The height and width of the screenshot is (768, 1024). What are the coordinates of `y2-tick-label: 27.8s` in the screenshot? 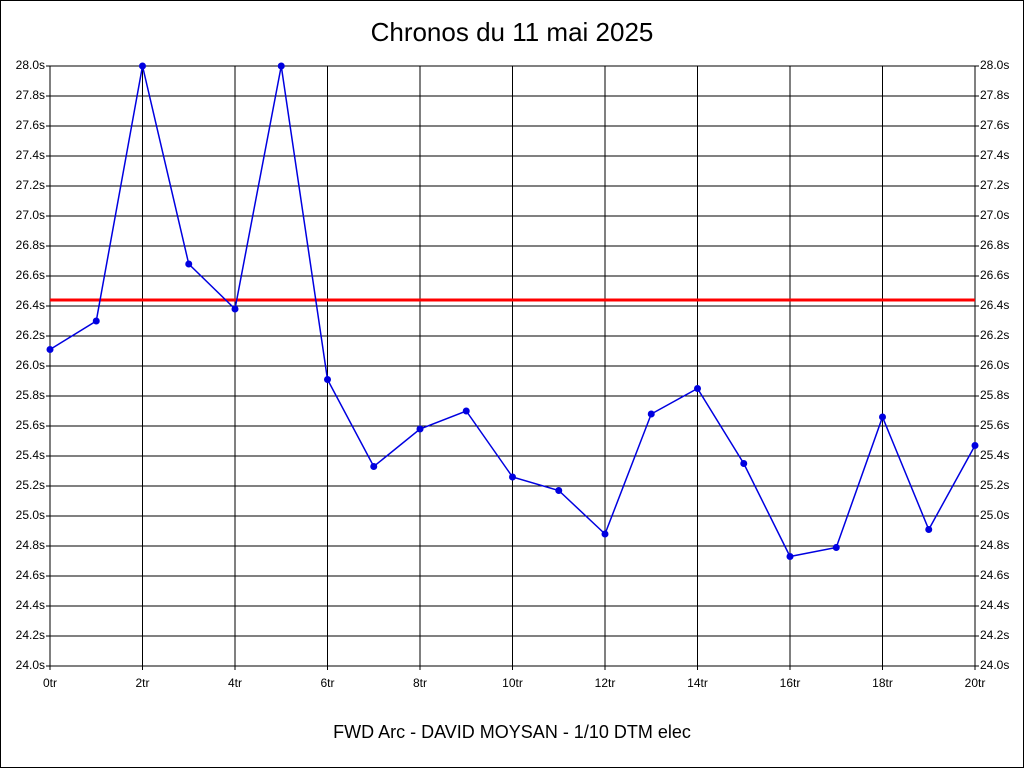 It's located at (994, 95).